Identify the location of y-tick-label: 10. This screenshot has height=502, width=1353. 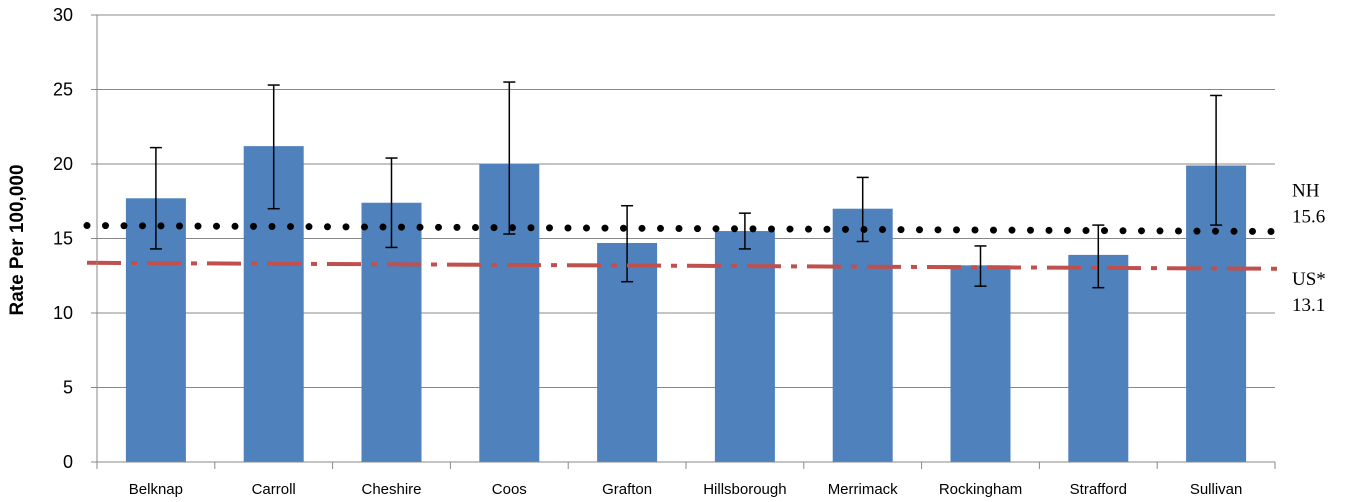
(63, 313).